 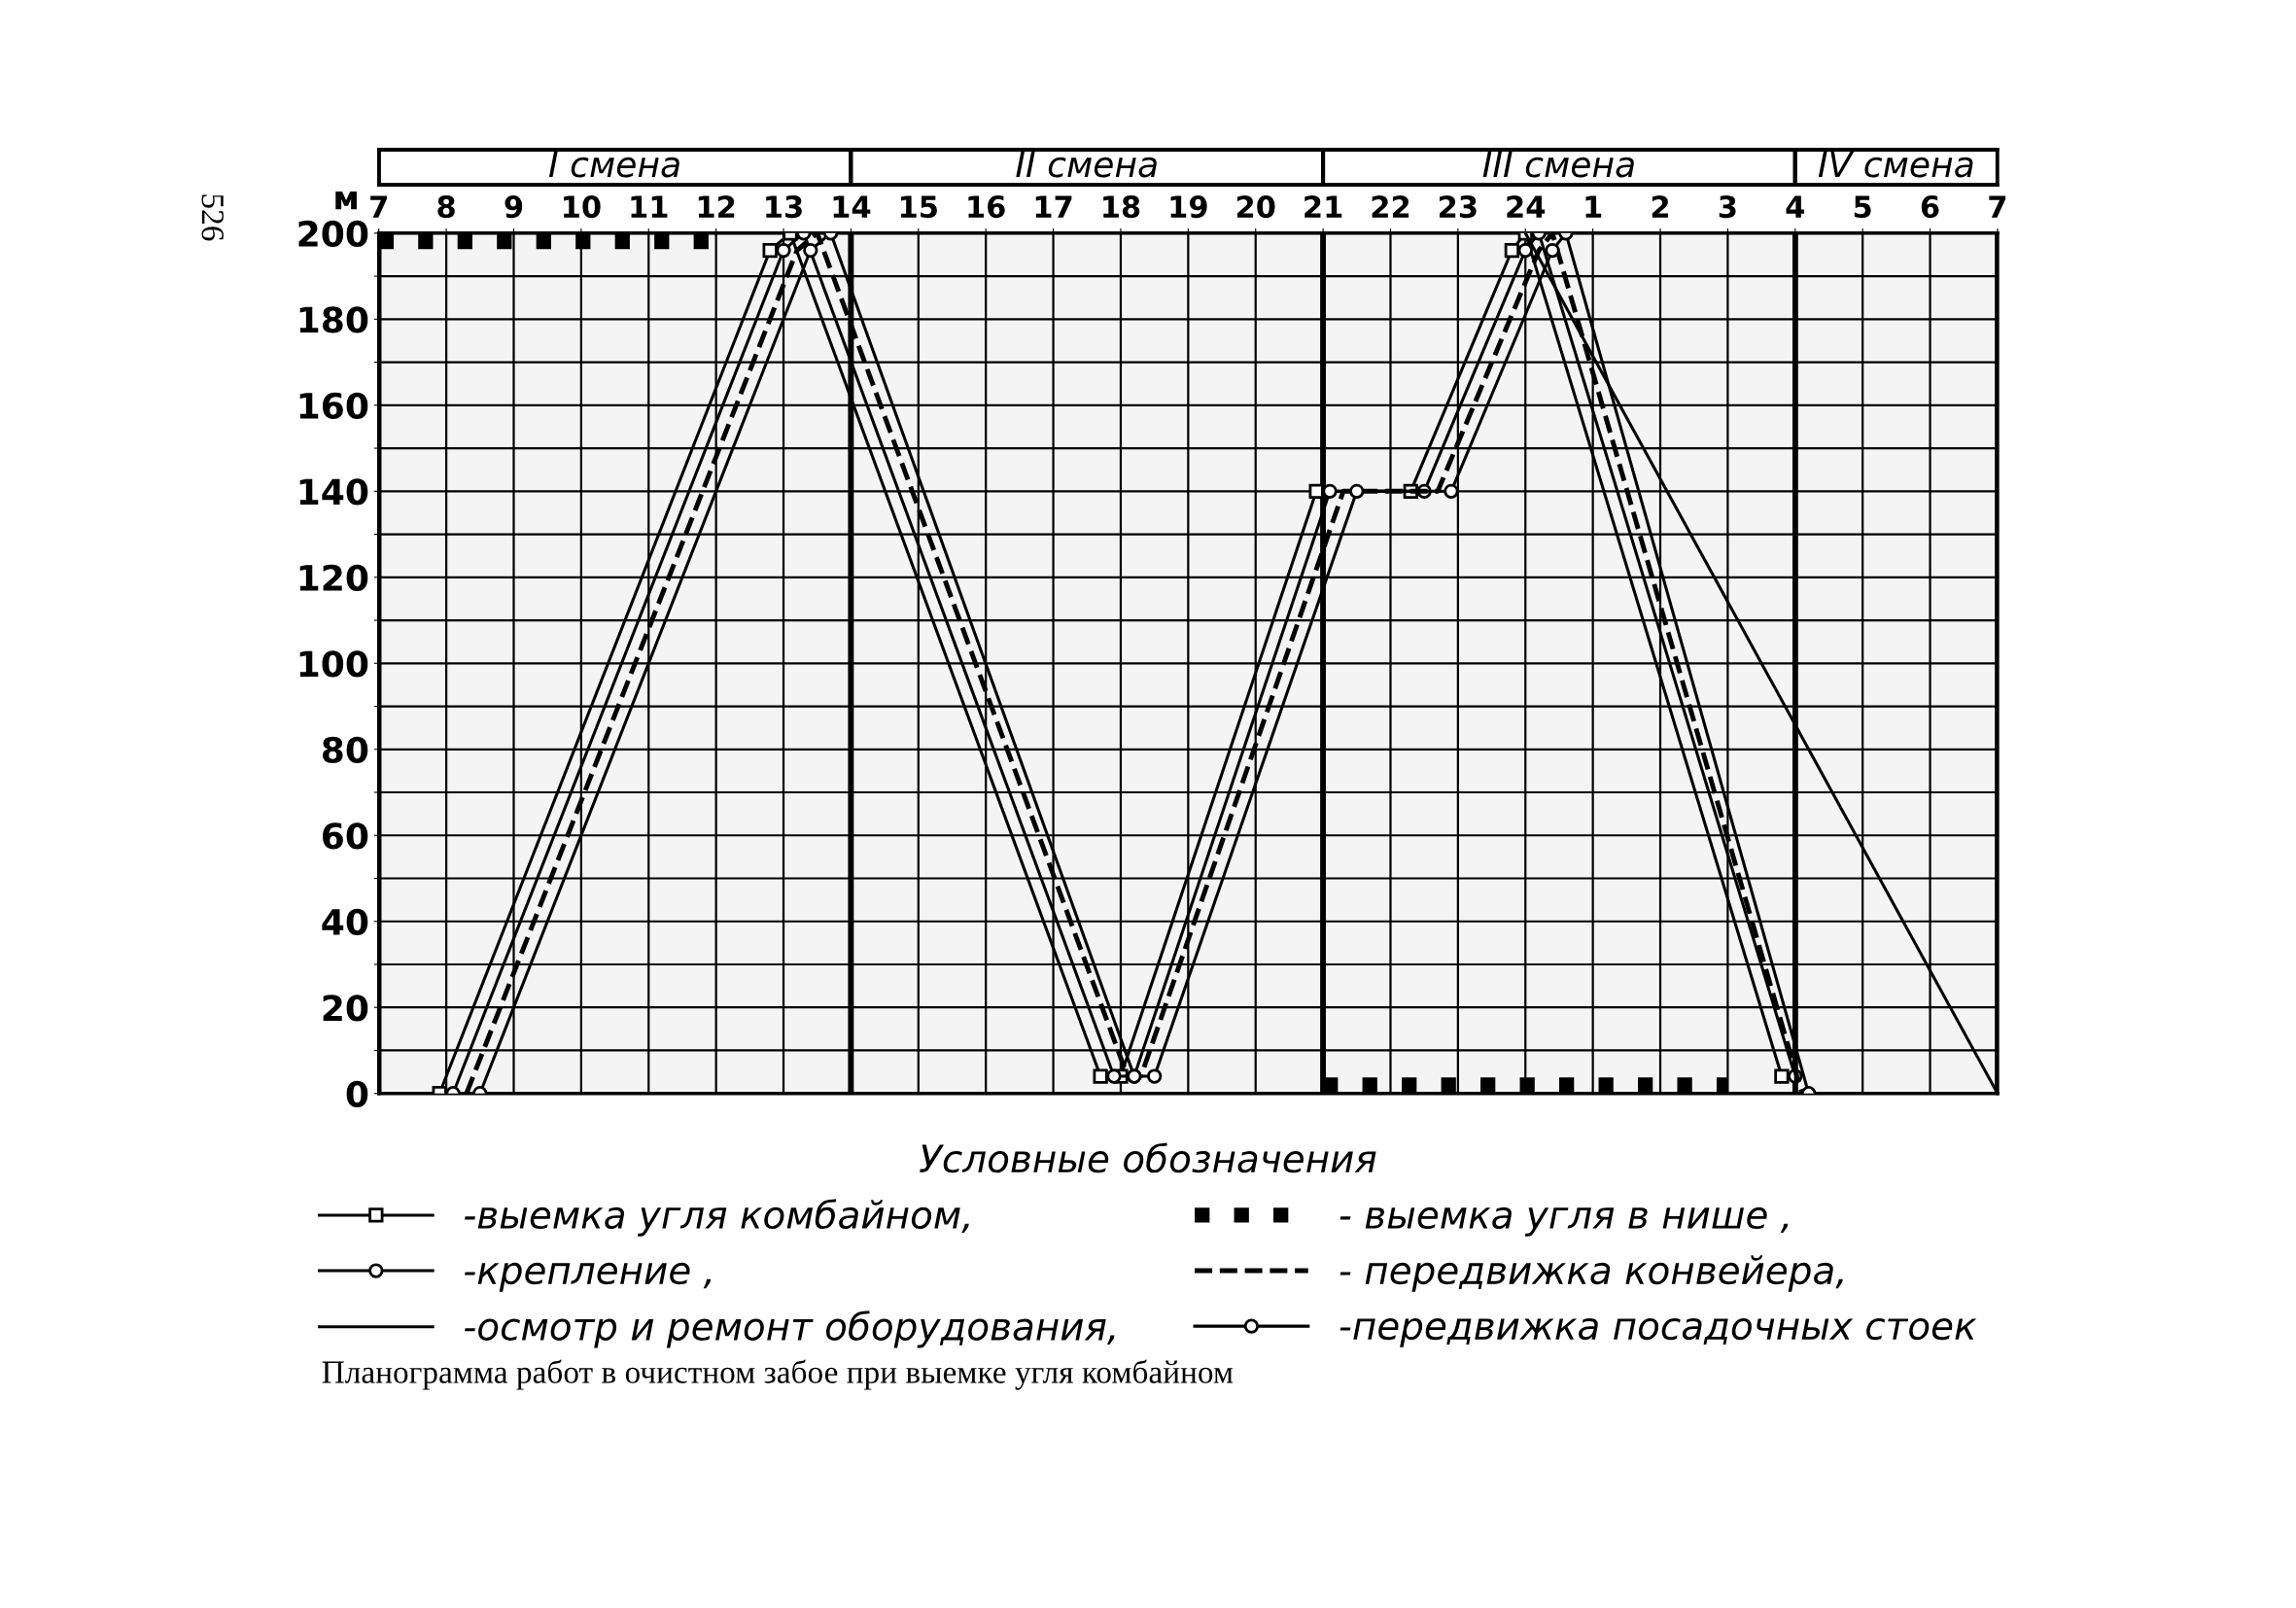 What do you see at coordinates (1593, 206) in the screenshot?
I see `x2-tick-label: 1` at bounding box center [1593, 206].